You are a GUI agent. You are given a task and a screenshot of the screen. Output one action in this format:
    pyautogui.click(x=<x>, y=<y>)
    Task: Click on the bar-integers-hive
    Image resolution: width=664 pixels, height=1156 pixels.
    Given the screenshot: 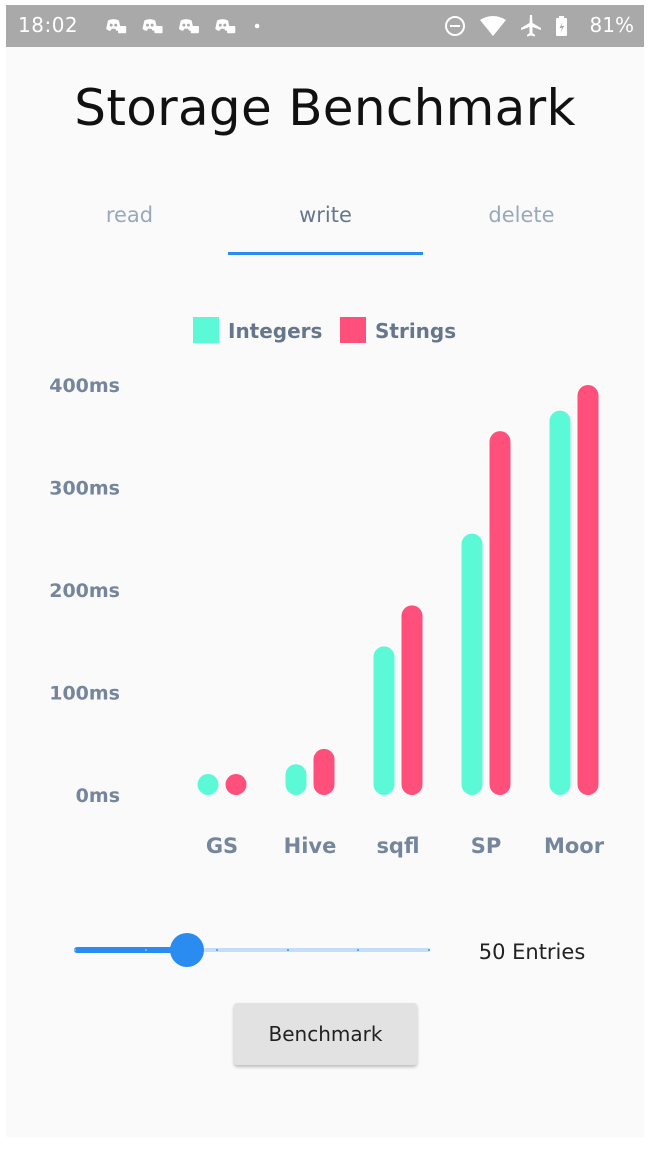 What is the action you would take?
    pyautogui.click(x=296, y=779)
    